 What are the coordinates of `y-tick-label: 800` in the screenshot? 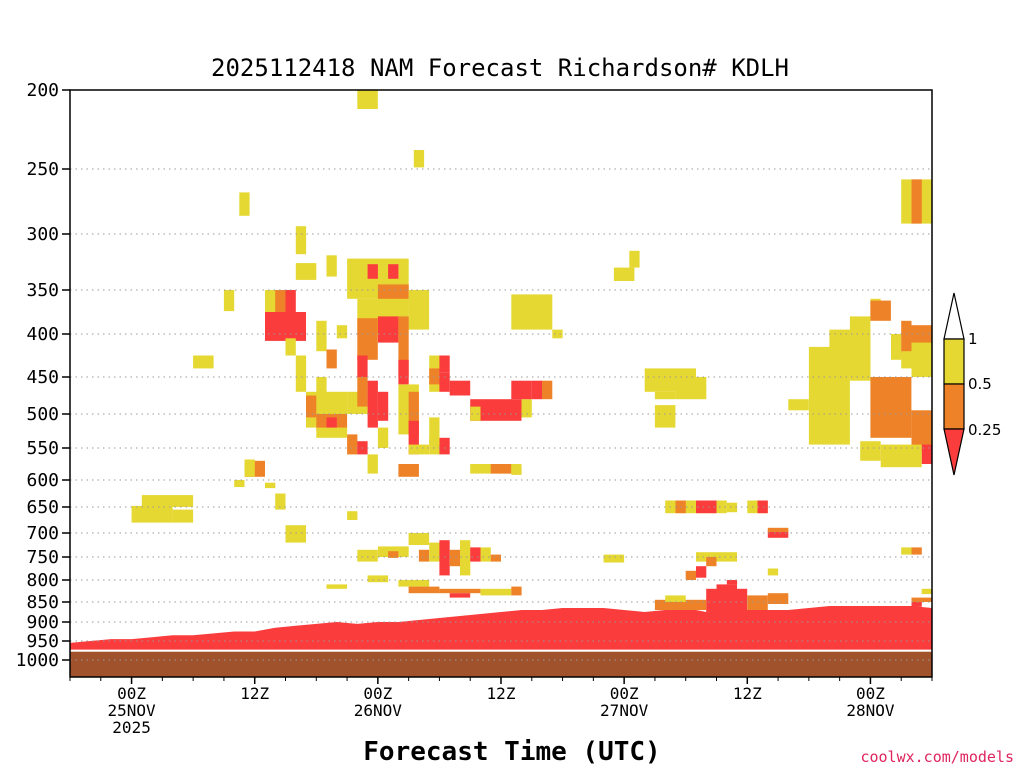 It's located at (42, 580).